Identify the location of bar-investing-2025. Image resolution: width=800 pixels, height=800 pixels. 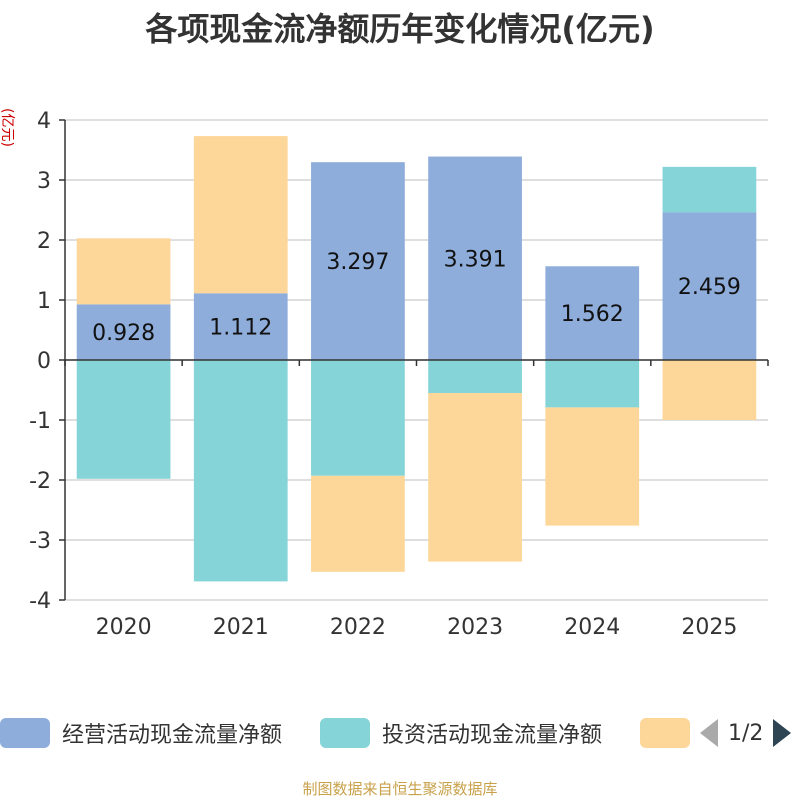
(709, 189).